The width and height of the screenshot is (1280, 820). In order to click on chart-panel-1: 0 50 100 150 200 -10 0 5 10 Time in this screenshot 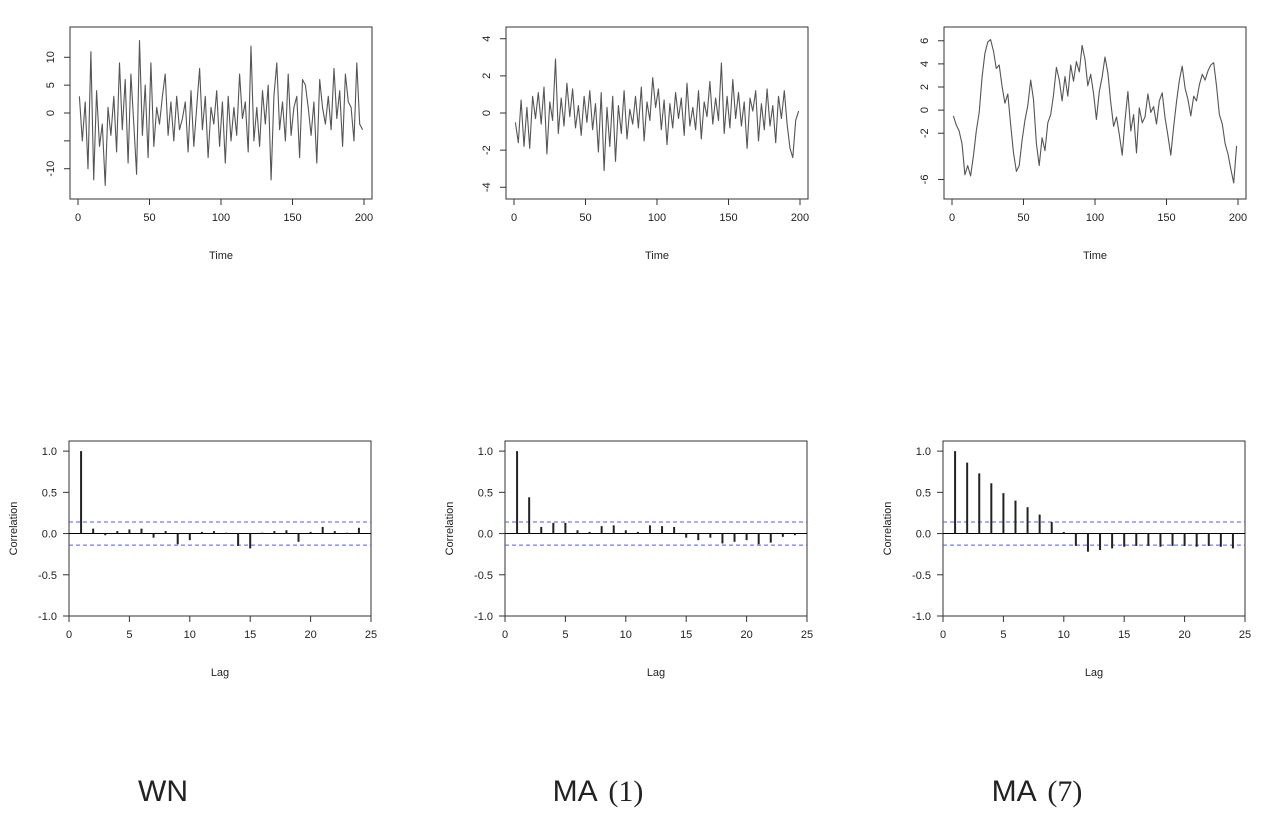, I will do `click(209, 144)`.